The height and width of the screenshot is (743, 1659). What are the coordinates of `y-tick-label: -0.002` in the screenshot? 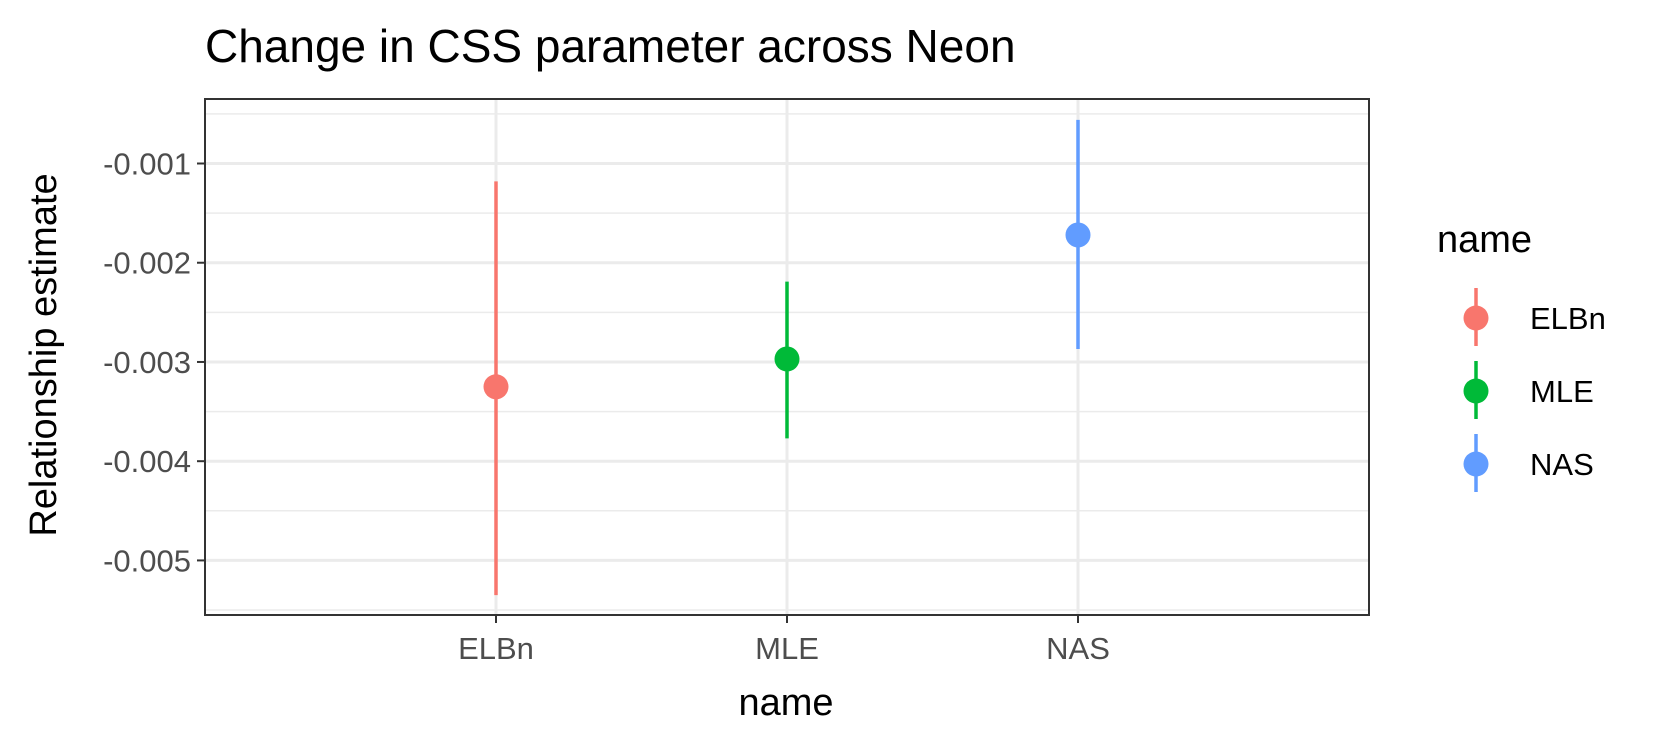 It's located at (147, 263).